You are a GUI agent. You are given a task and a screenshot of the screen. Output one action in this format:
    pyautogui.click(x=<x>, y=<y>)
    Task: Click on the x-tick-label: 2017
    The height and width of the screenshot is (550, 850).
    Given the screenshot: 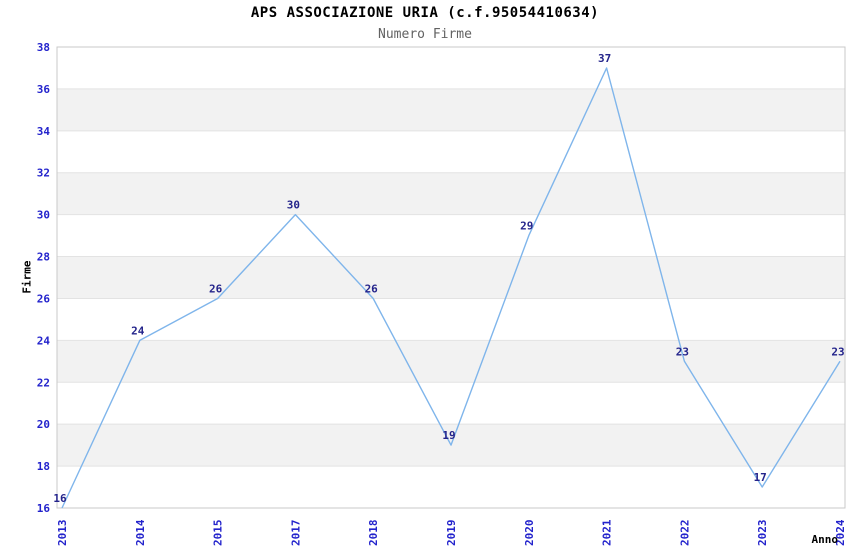 What is the action you would take?
    pyautogui.click(x=295, y=533)
    